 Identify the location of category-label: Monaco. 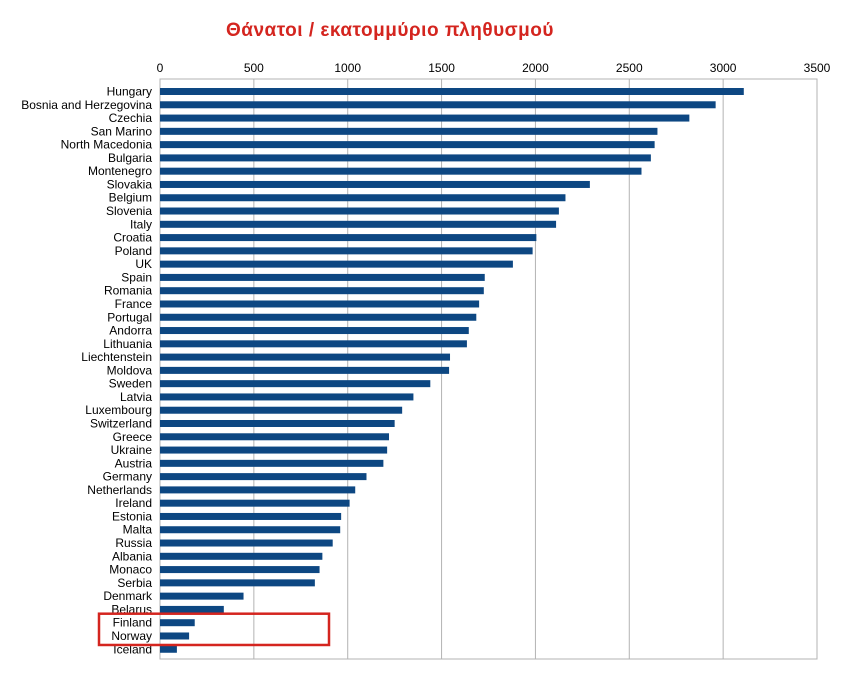
(130, 570).